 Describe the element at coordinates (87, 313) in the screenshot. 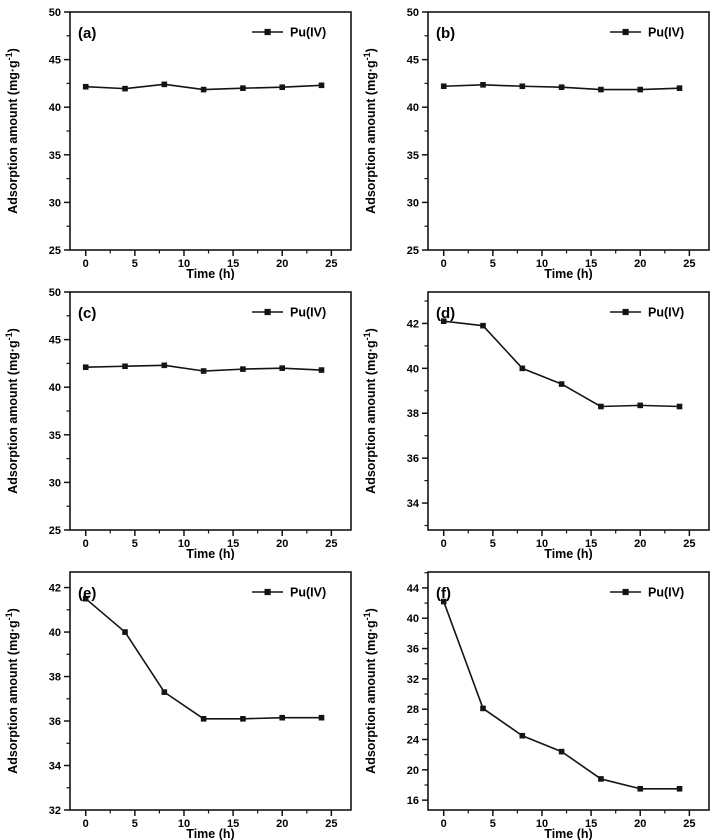

I see `panel-letter: (c)` at that location.